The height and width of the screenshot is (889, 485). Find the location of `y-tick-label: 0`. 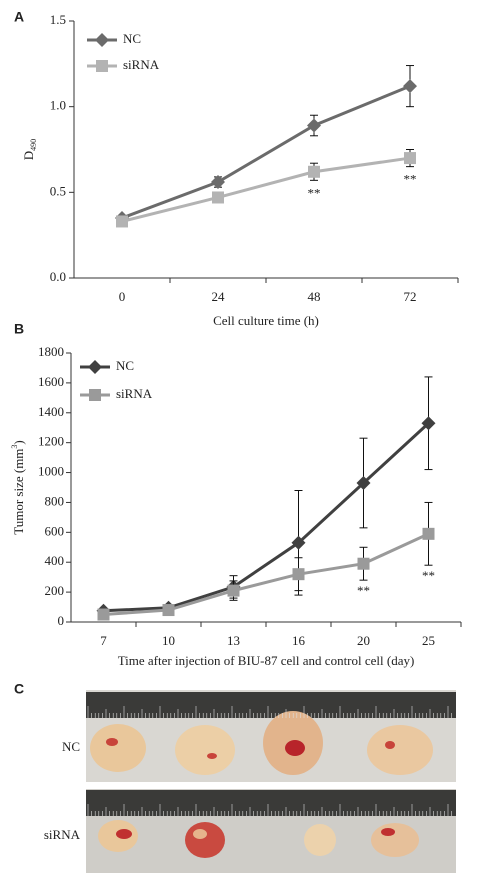

y-tick-label: 0 is located at coordinates (61, 620).